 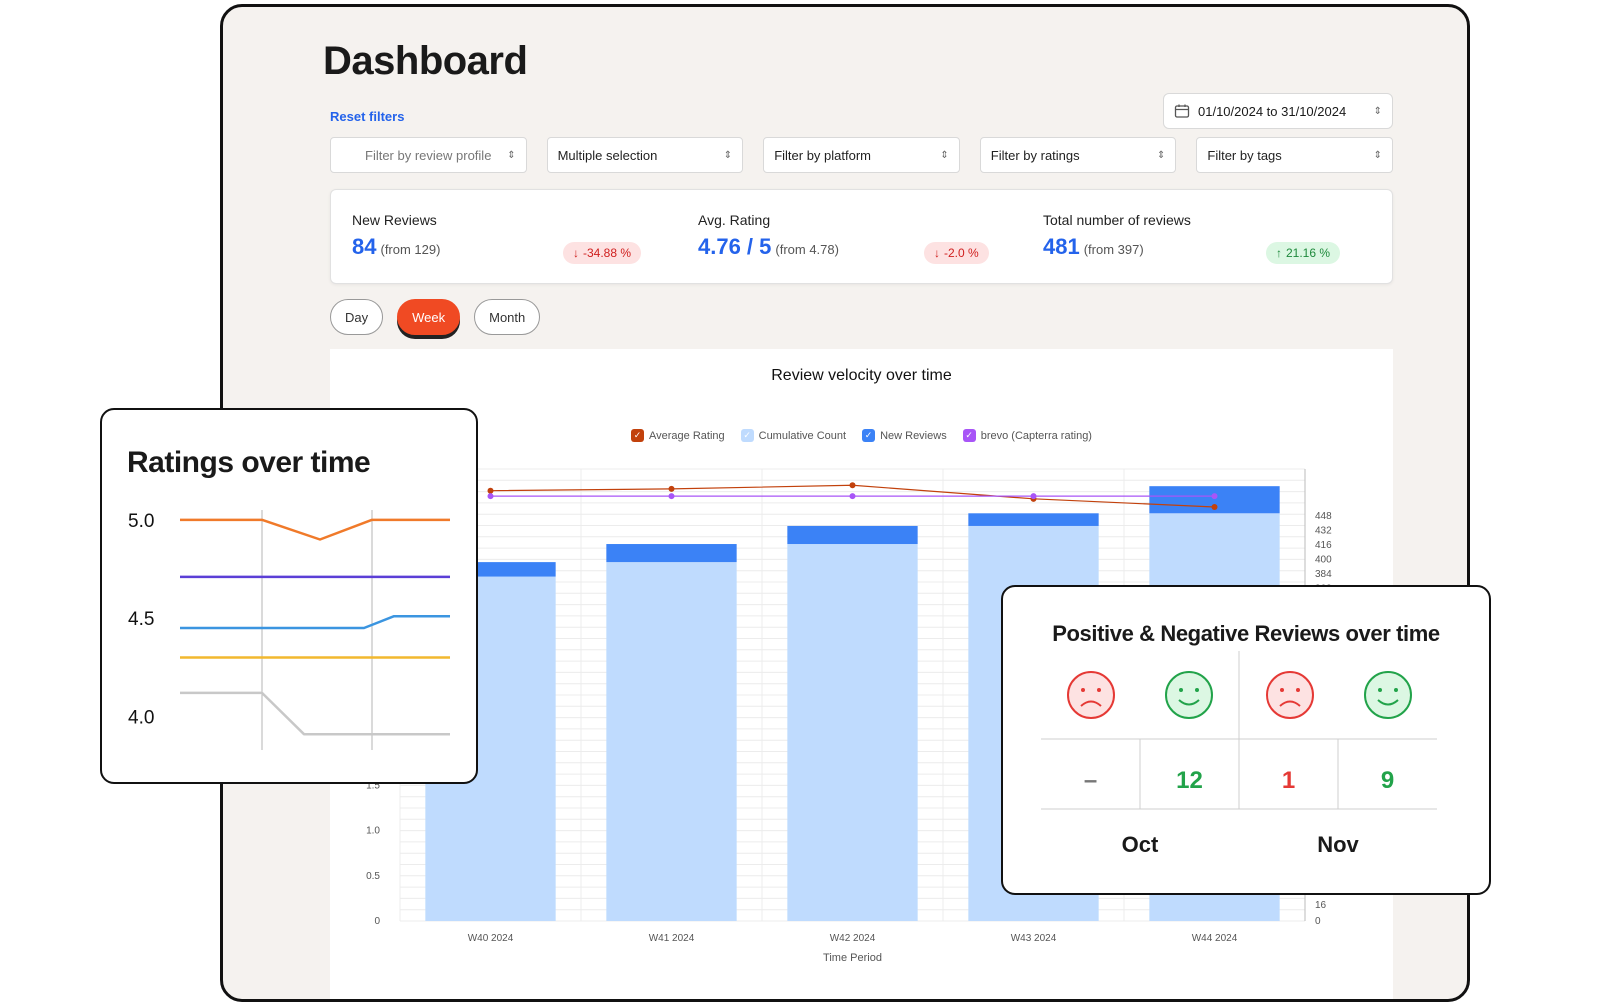 I want to click on y-left-tick-label: 1.5, so click(x=373, y=785).